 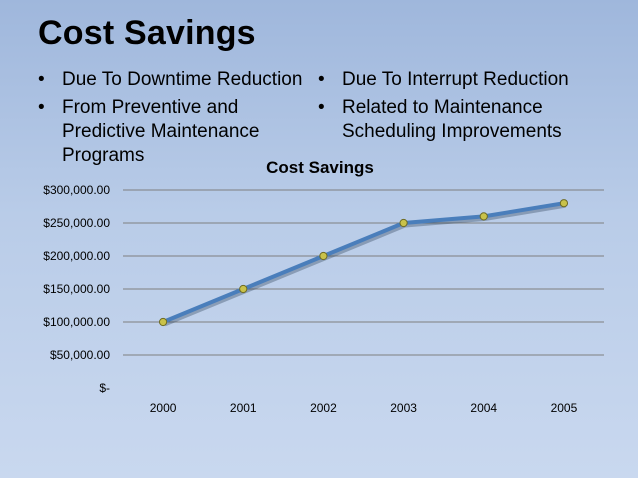 What do you see at coordinates (147, 33) in the screenshot?
I see `slide-title: Cost Savings` at bounding box center [147, 33].